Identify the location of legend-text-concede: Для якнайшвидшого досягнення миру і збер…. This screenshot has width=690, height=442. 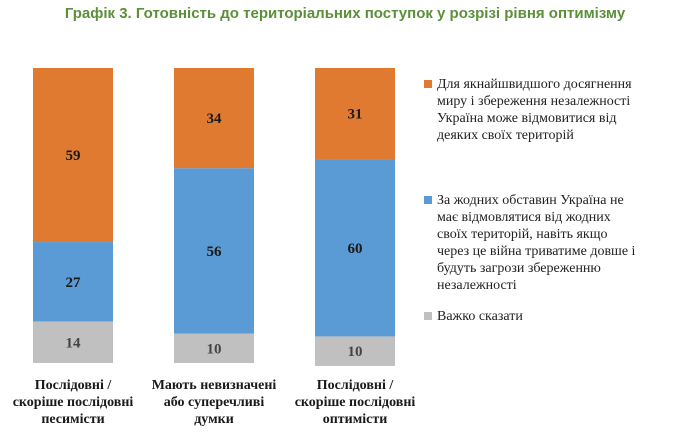
(534, 110).